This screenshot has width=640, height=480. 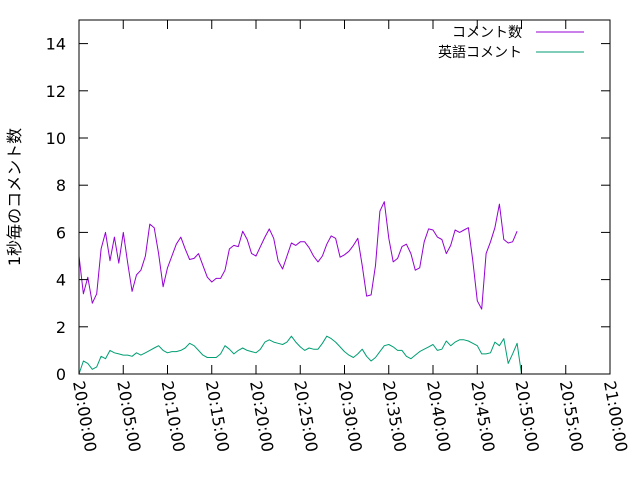 I want to click on legend-label: 英語コメント, so click(x=480, y=52).